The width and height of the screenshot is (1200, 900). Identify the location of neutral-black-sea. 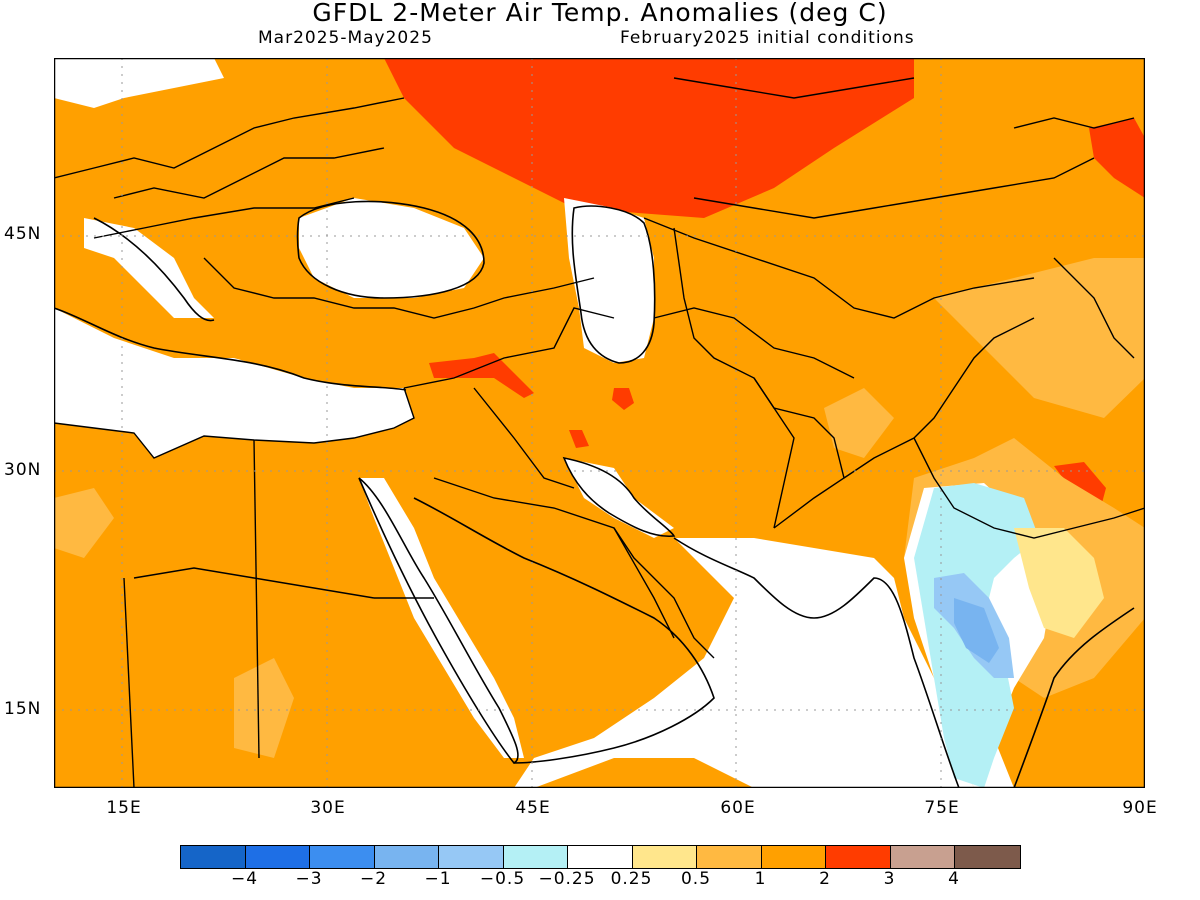
(391, 248).